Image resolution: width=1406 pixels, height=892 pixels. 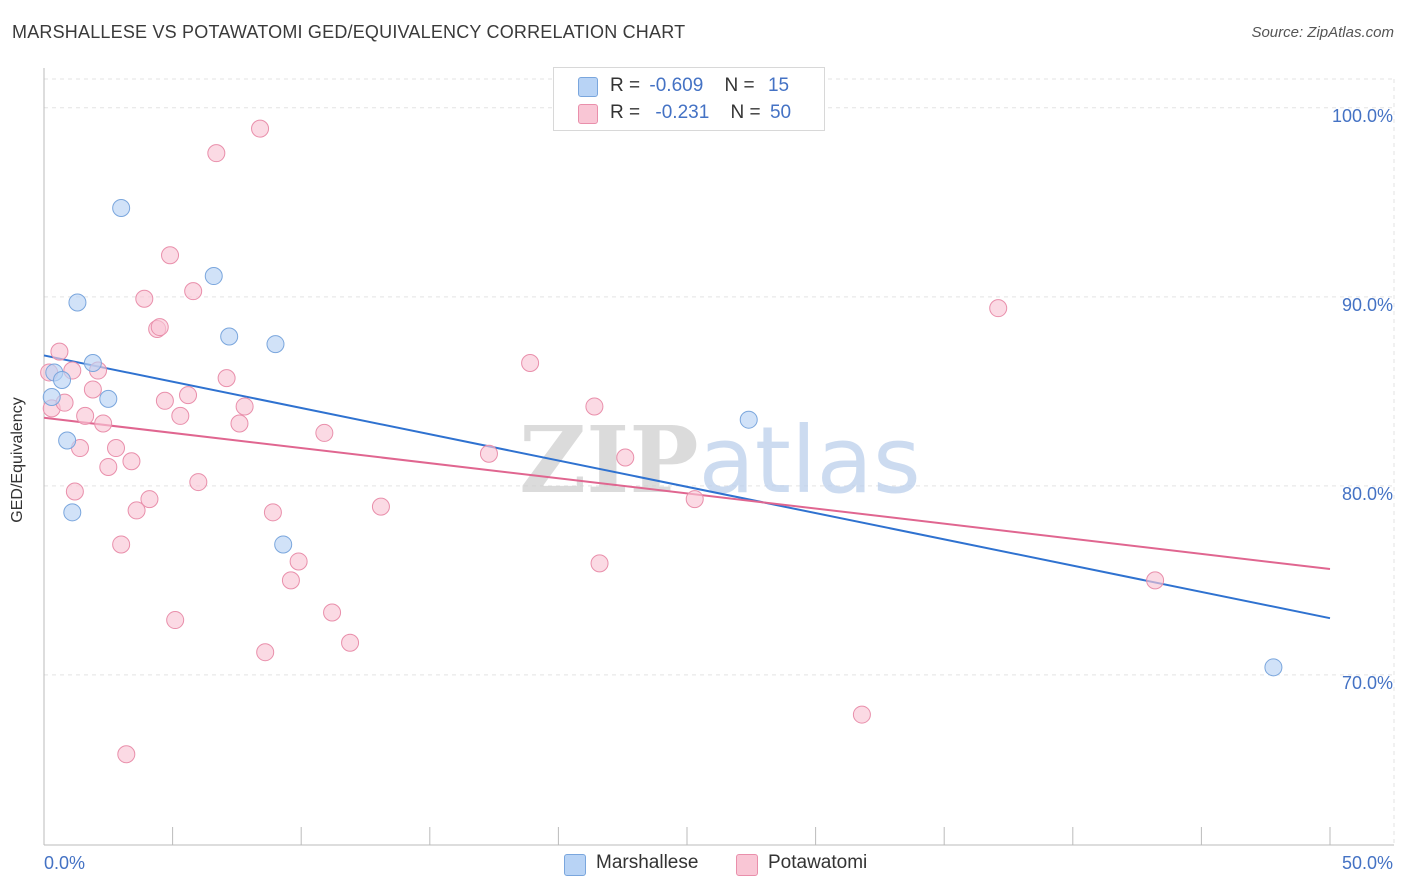 I want to click on watermark: ZIPatlas, so click(x=720, y=460).